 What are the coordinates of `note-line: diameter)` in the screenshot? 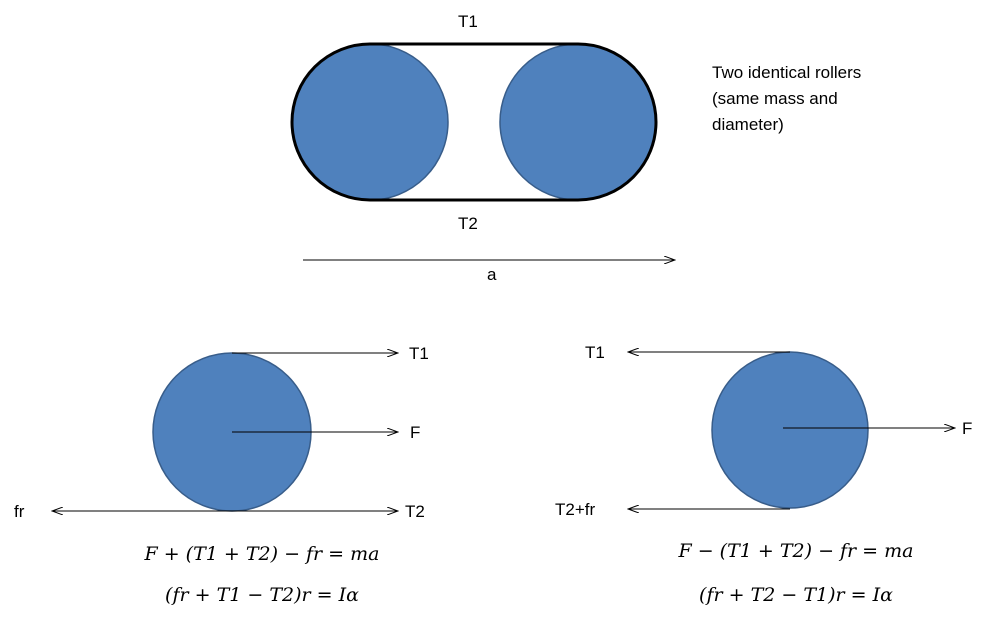 It's located at (748, 124).